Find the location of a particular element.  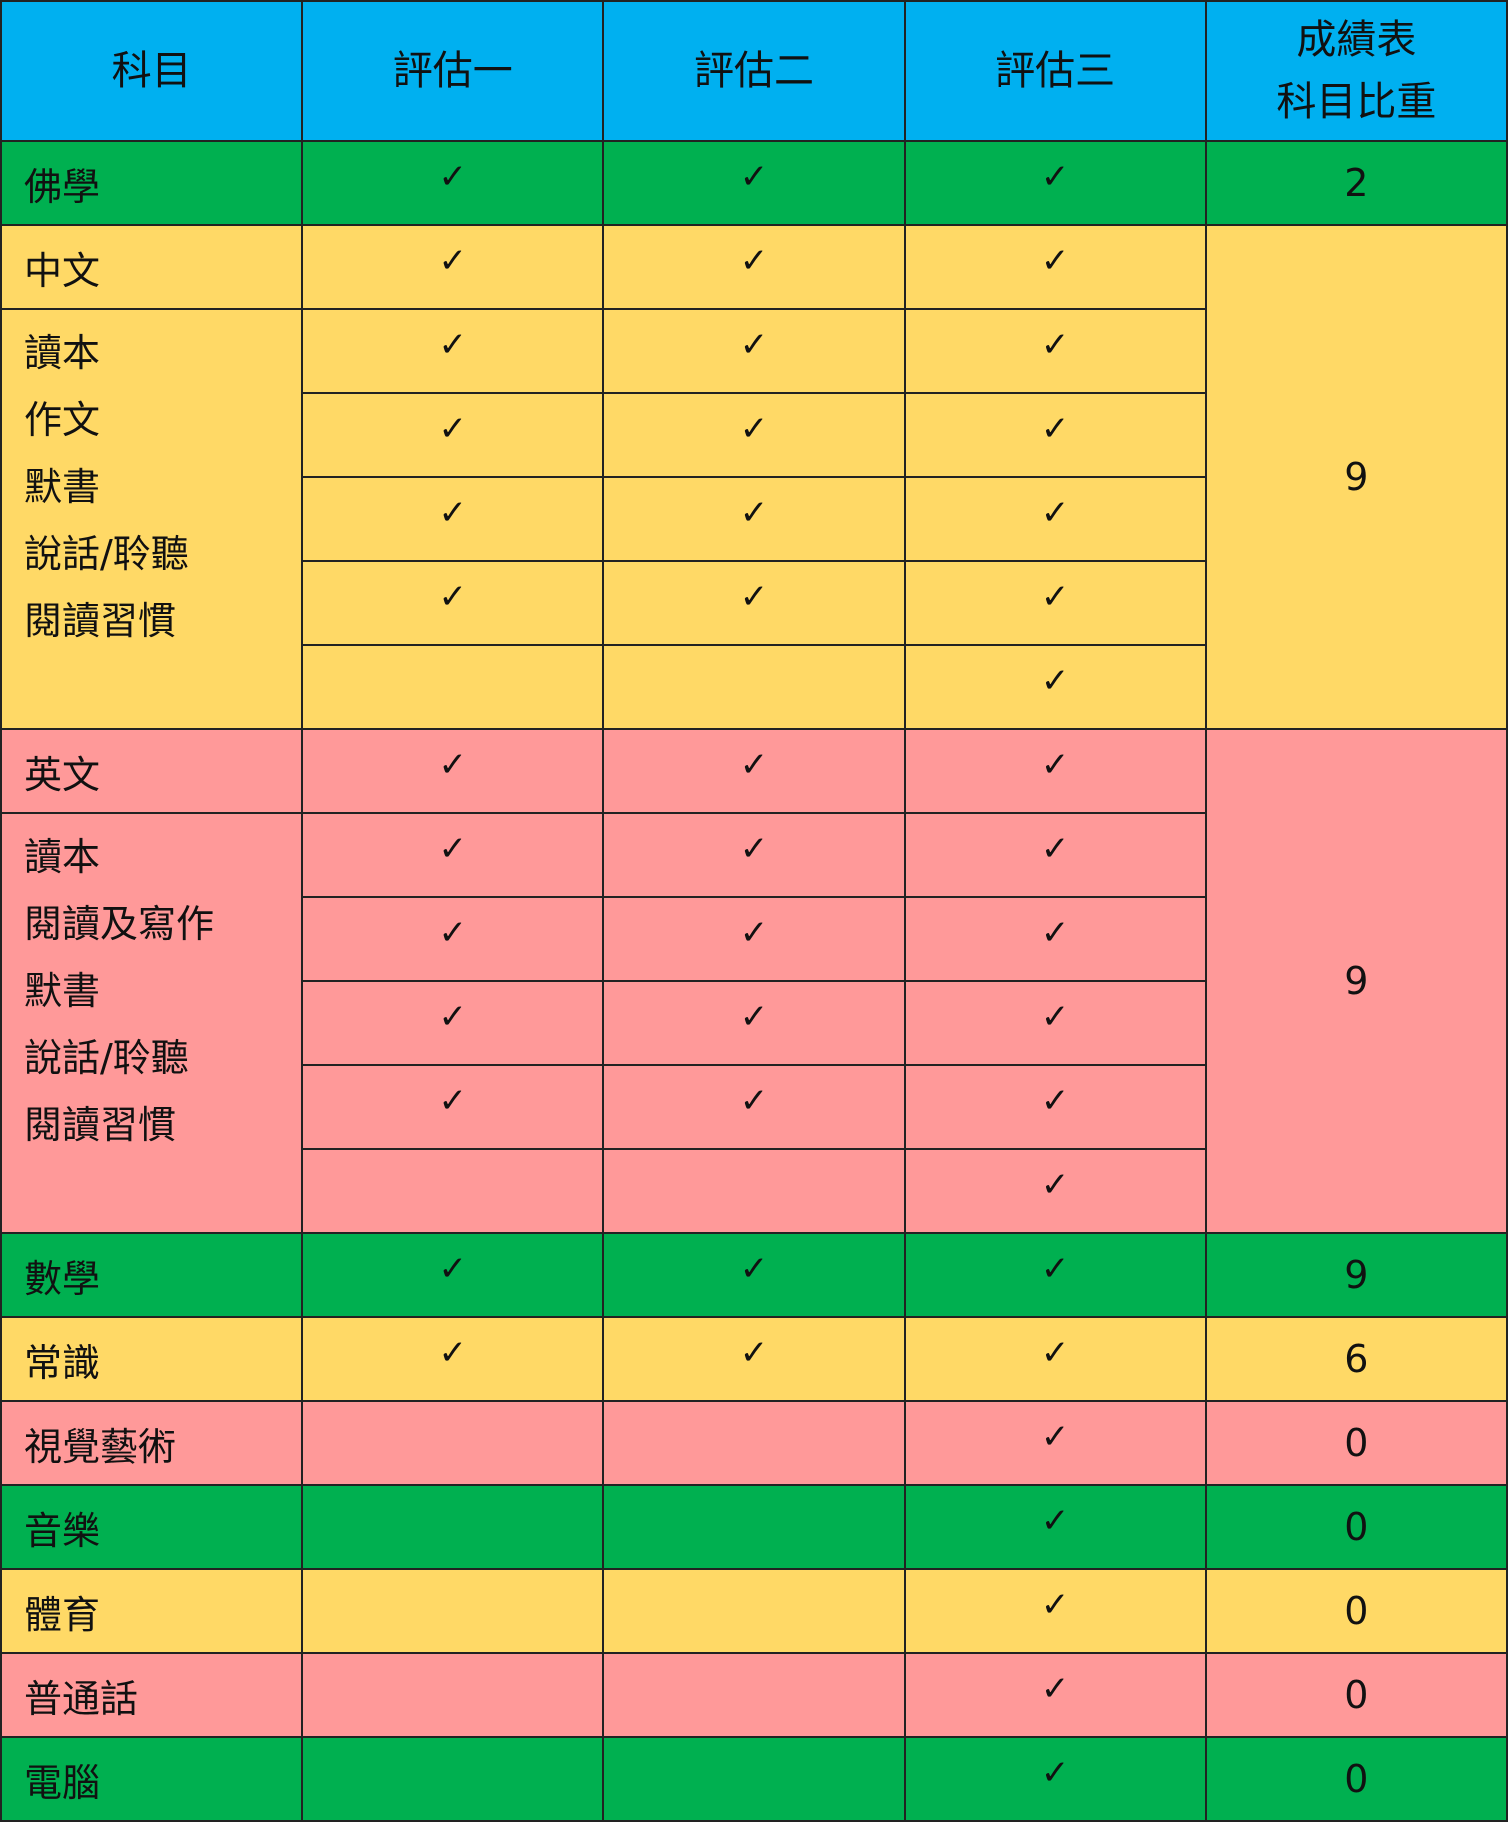

subject-label: 音樂 is located at coordinates (152, 1527).